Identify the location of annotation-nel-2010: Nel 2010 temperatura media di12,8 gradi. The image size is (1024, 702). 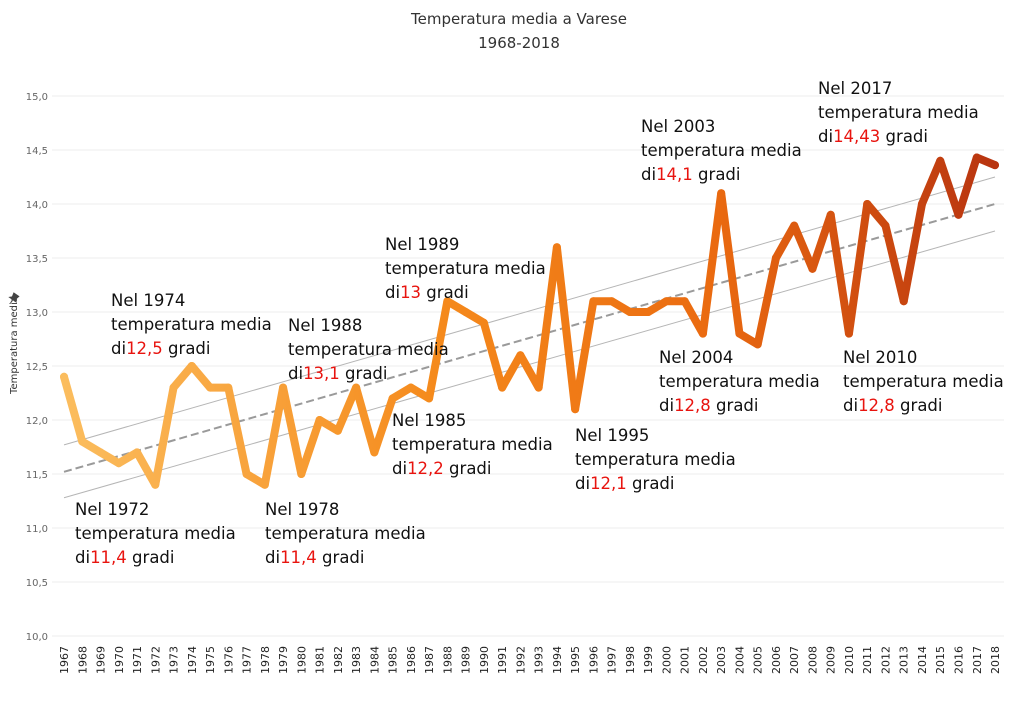
(923, 381).